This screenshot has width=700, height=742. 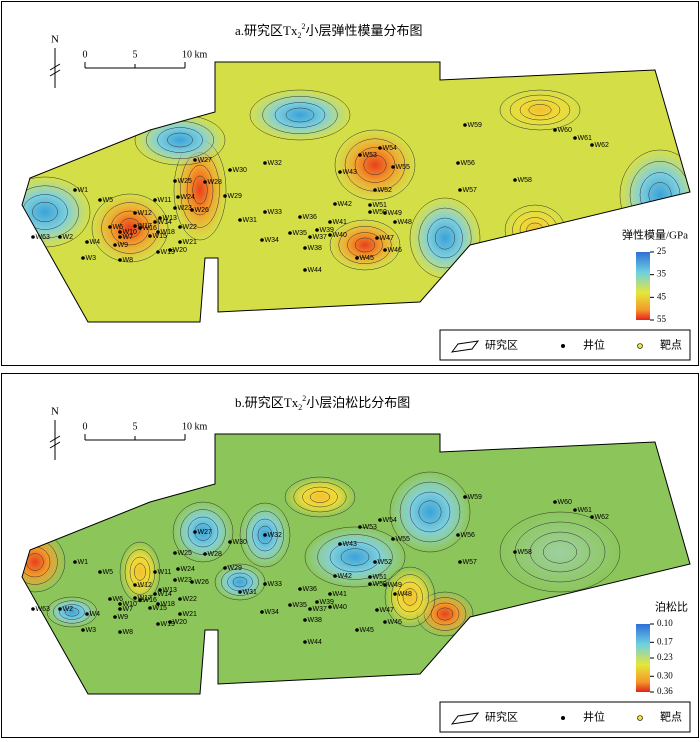 What do you see at coordinates (300, 605) in the screenshot?
I see `well-label: W35` at bounding box center [300, 605].